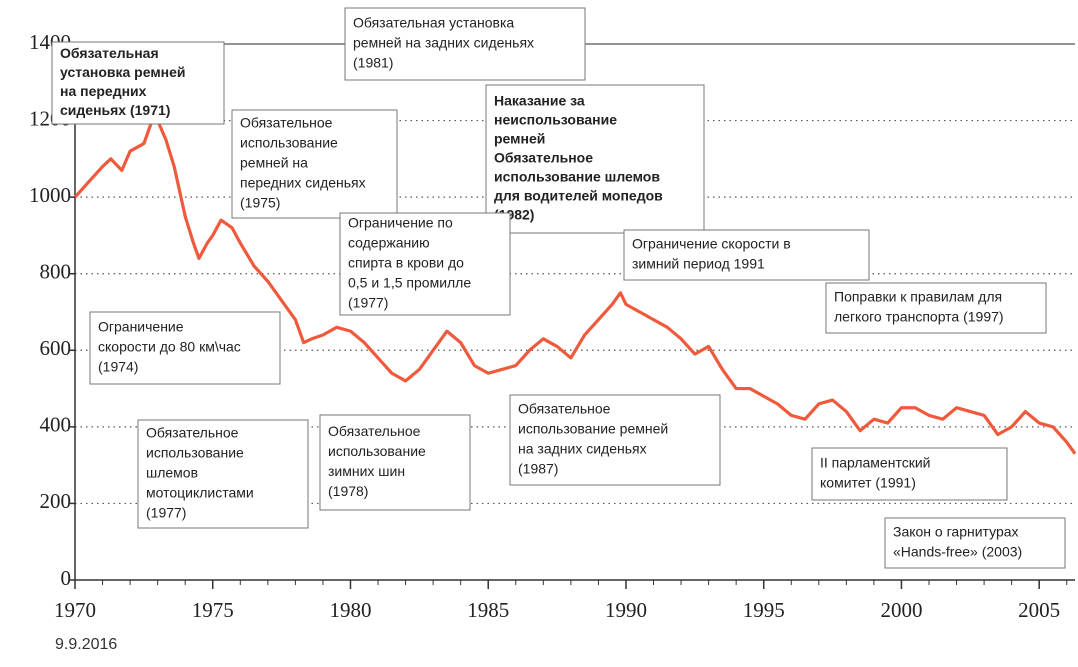 This screenshot has width=1078, height=667. Describe the element at coordinates (582, 449) in the screenshot. I see `annotation-text: на задних сиденьях` at that location.